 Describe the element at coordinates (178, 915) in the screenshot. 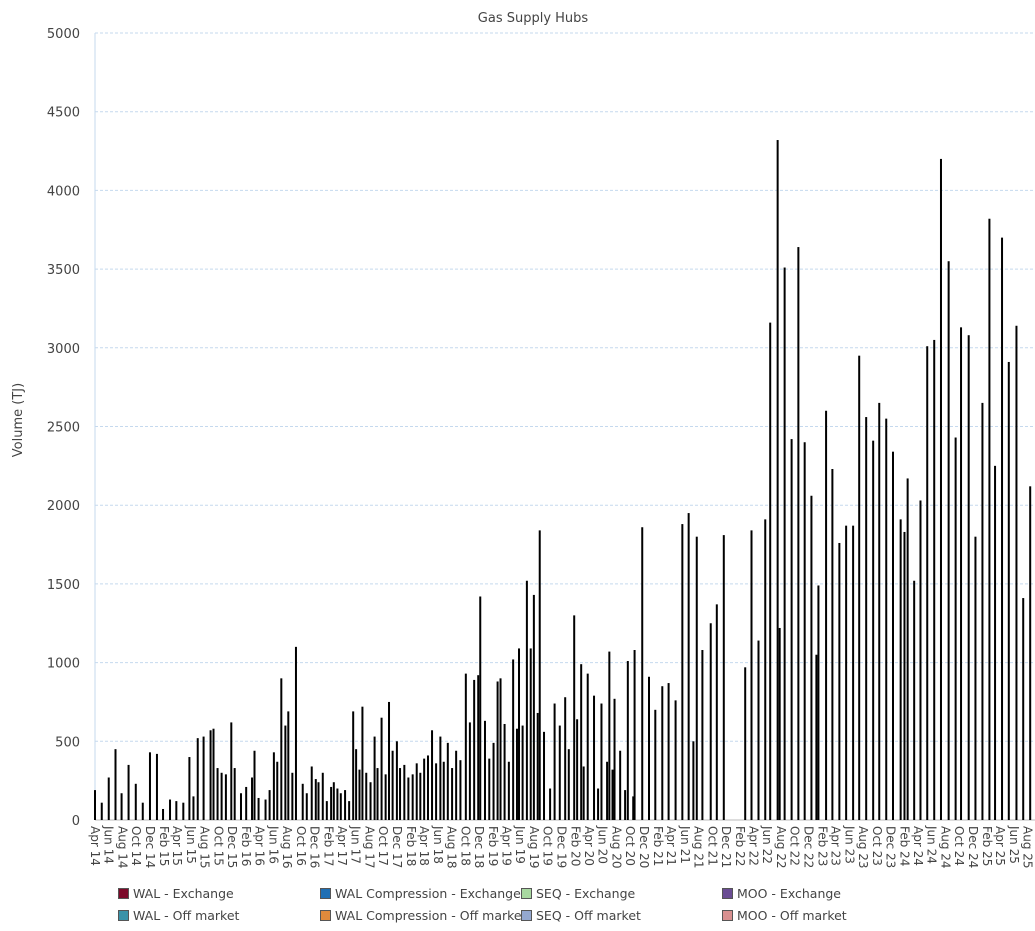

I see `legend-item: WAL - Off market` at that location.